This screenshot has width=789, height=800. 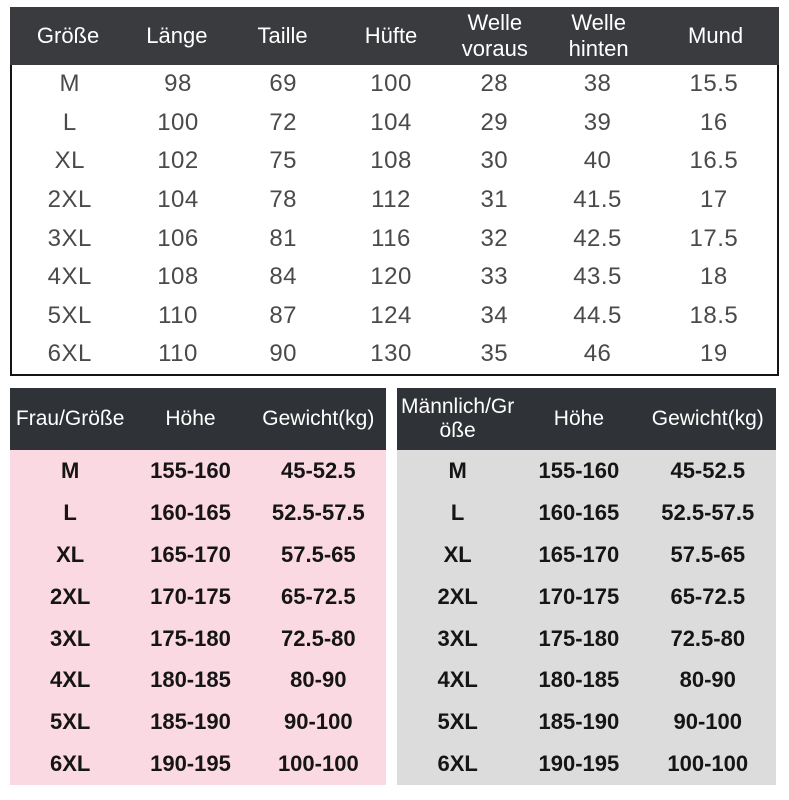 What do you see at coordinates (70, 596) in the screenshot?
I see `row-label-cell: 2XL` at bounding box center [70, 596].